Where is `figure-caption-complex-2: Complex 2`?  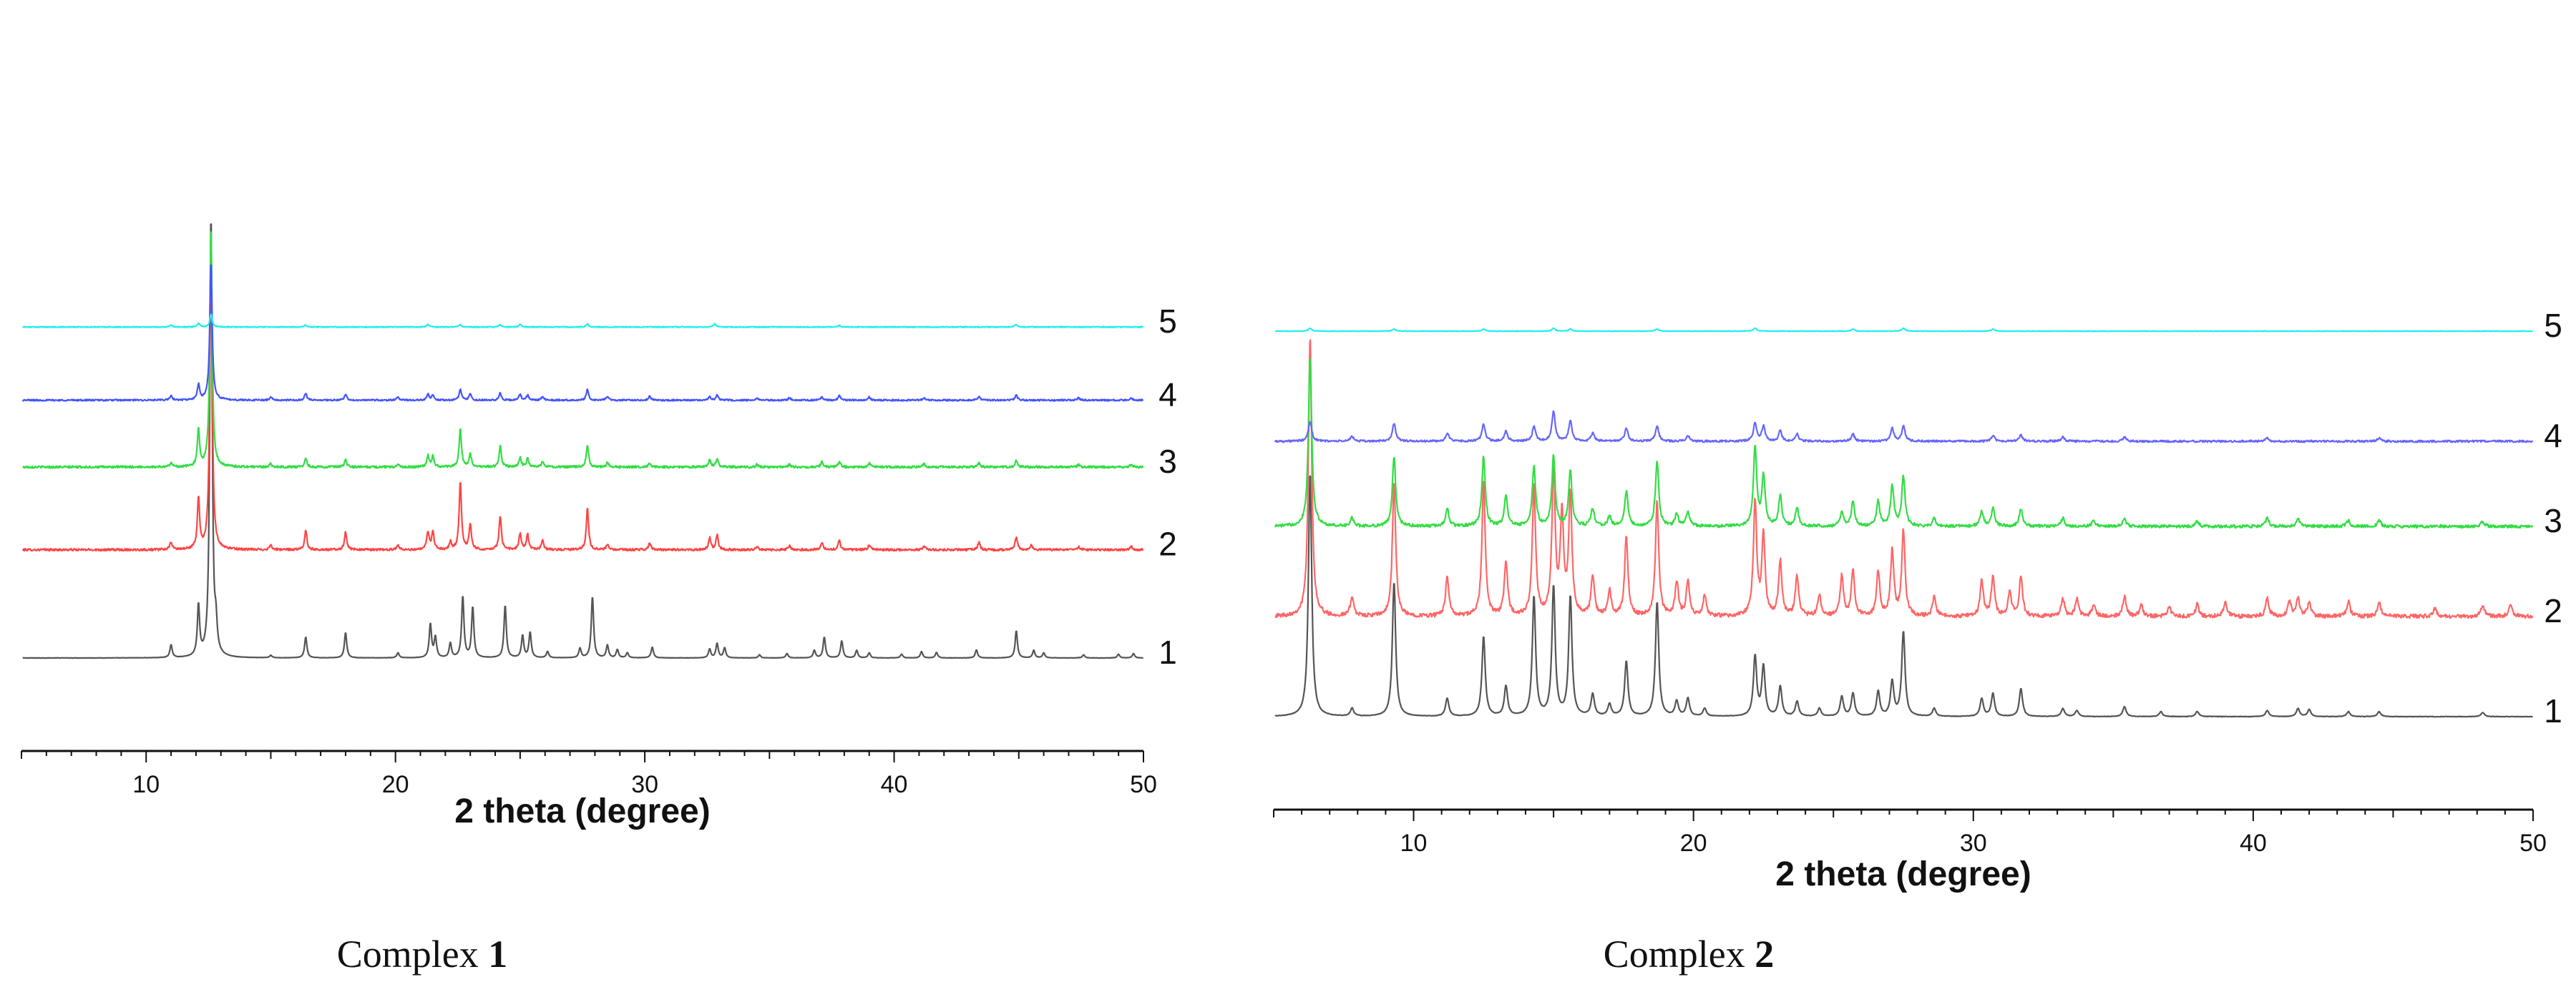
figure-caption-complex-2: Complex 2 is located at coordinates (1690, 954).